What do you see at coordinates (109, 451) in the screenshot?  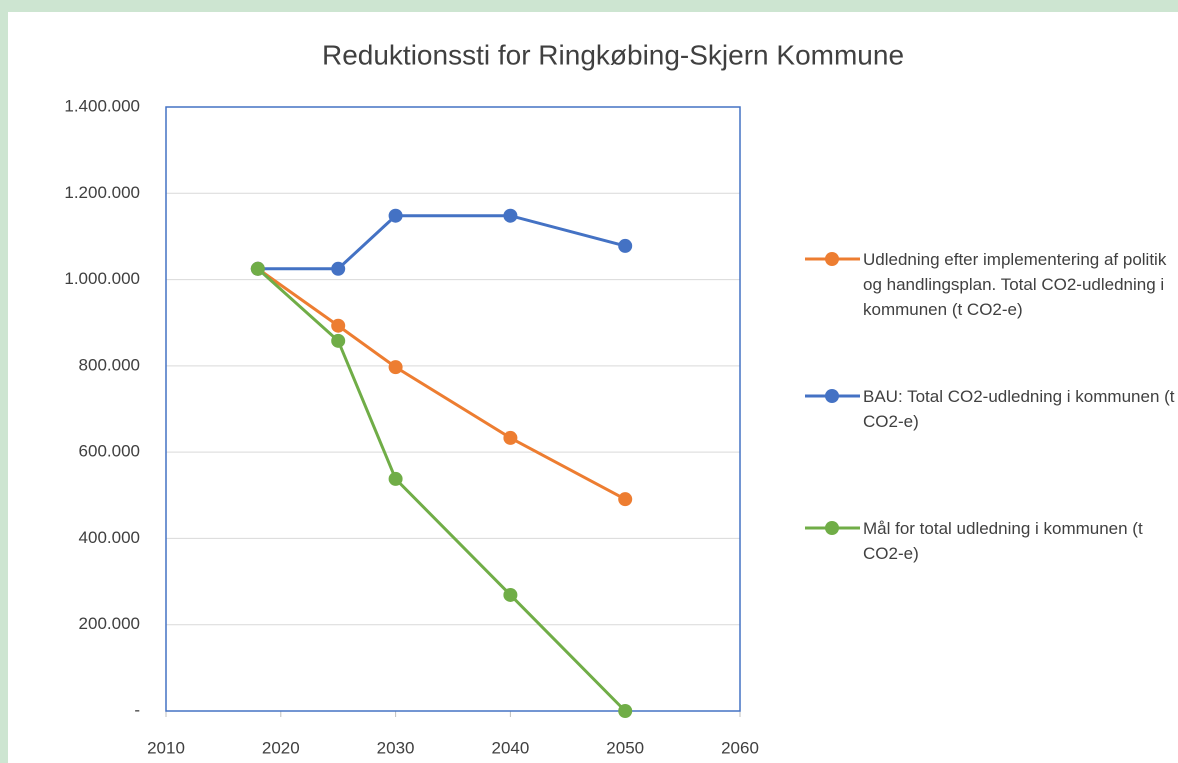 I see `y-tick-label: 600.000` at bounding box center [109, 451].